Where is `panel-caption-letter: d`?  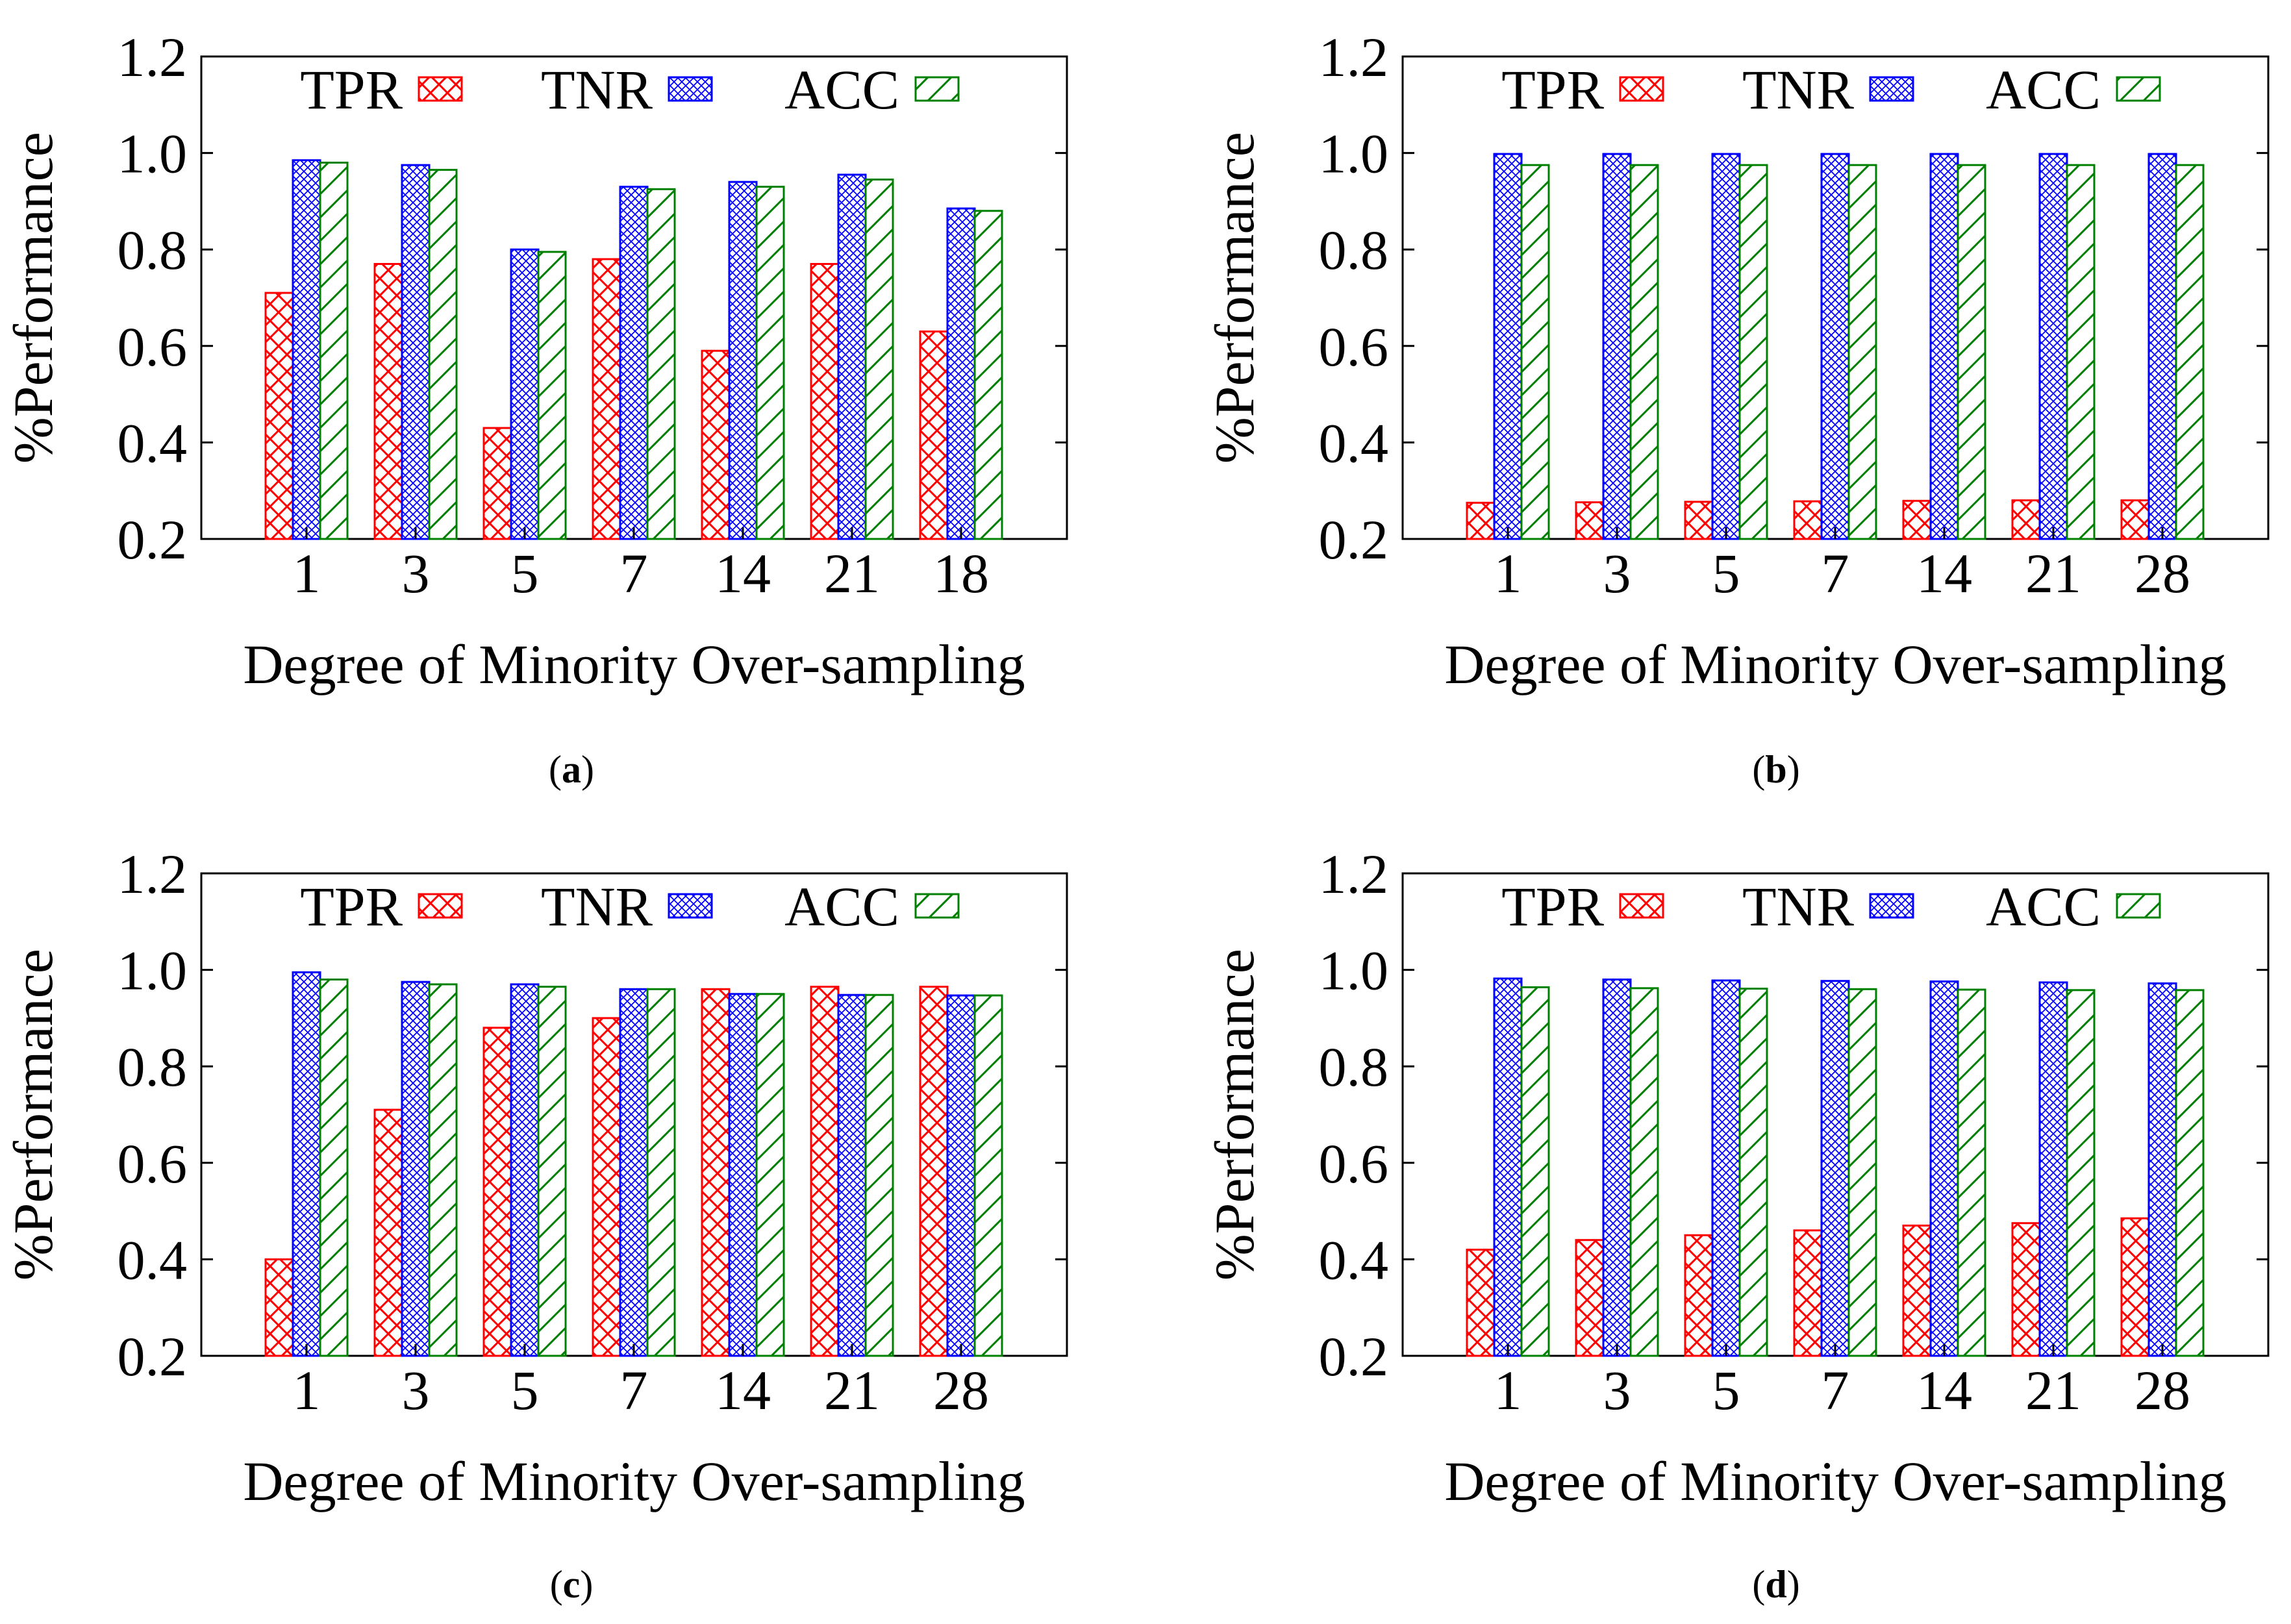
panel-caption-letter: d is located at coordinates (1775, 1584).